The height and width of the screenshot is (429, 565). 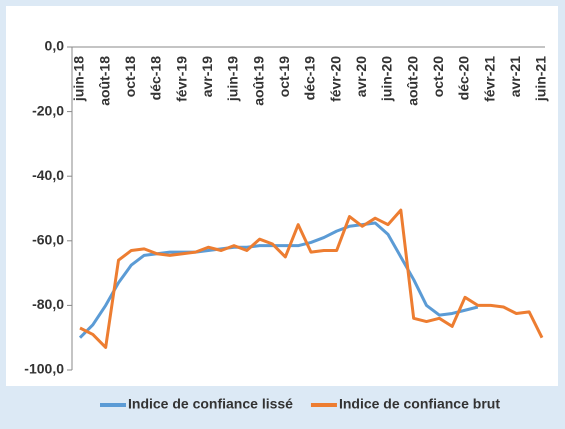 What do you see at coordinates (310, 78) in the screenshot?
I see `x-tick-label: déc-19` at bounding box center [310, 78].